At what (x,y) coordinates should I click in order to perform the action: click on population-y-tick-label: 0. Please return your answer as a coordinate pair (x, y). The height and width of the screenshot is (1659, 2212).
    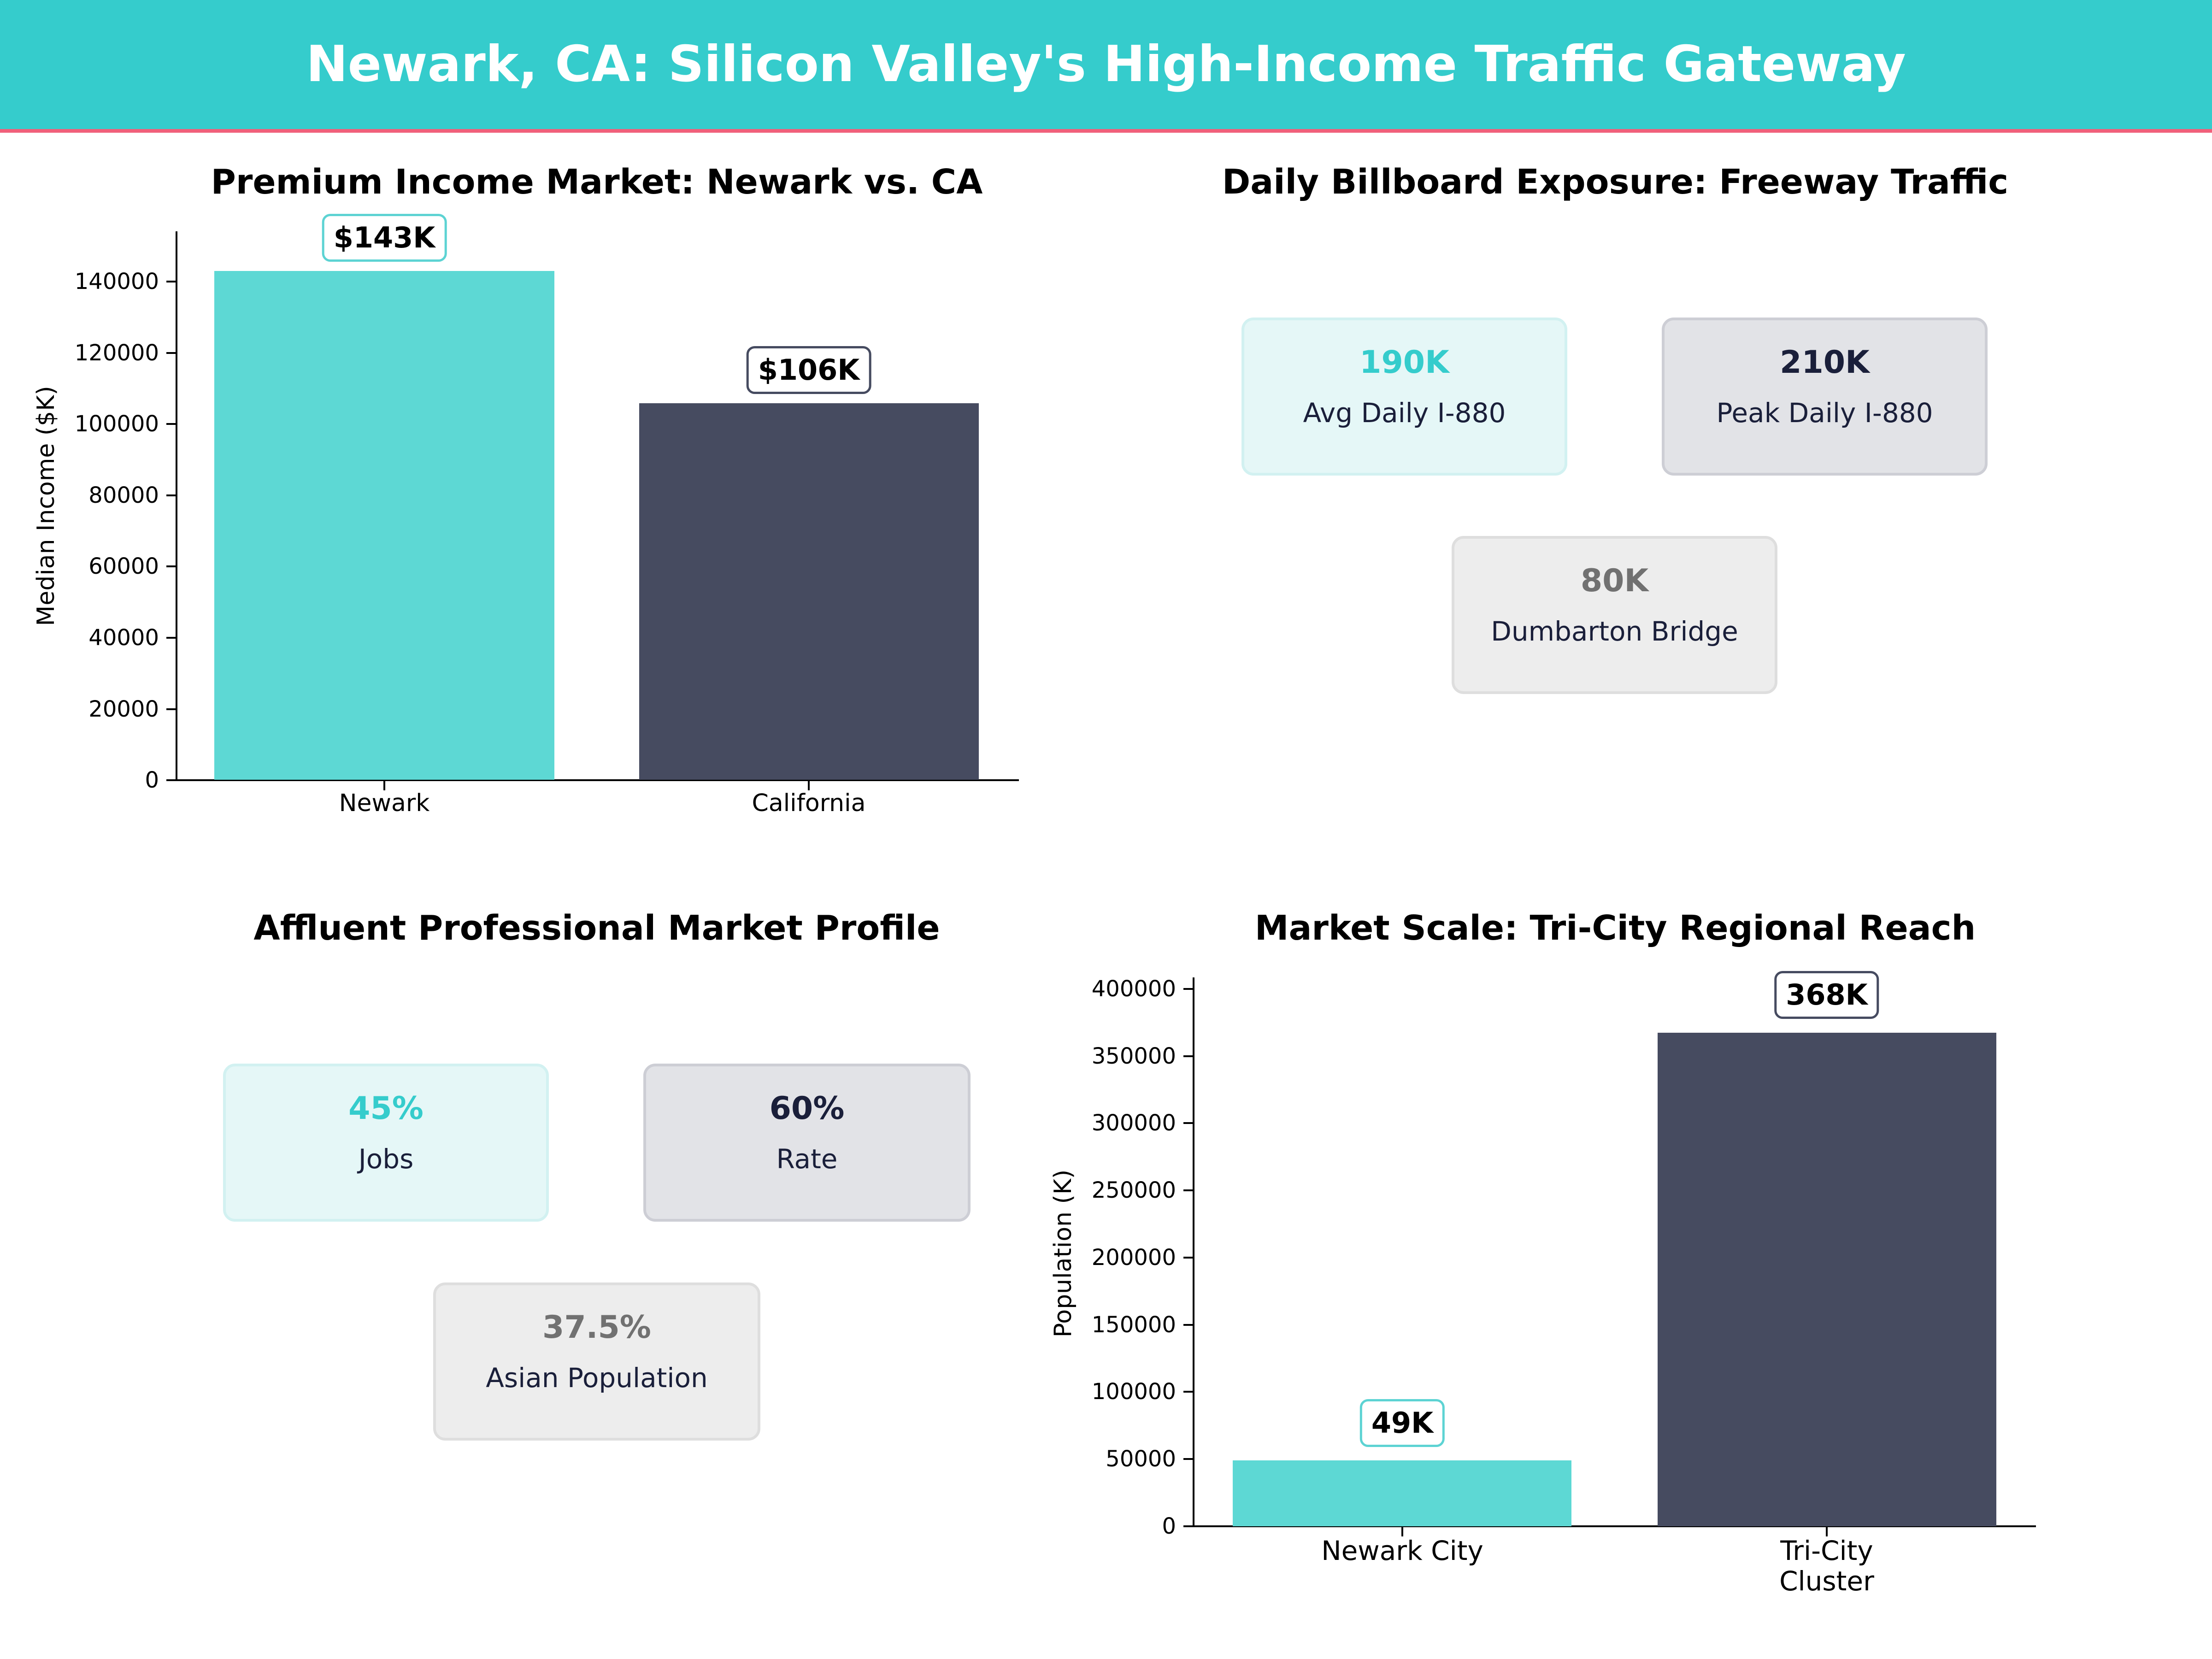
    Looking at the image, I should click on (1169, 1526).